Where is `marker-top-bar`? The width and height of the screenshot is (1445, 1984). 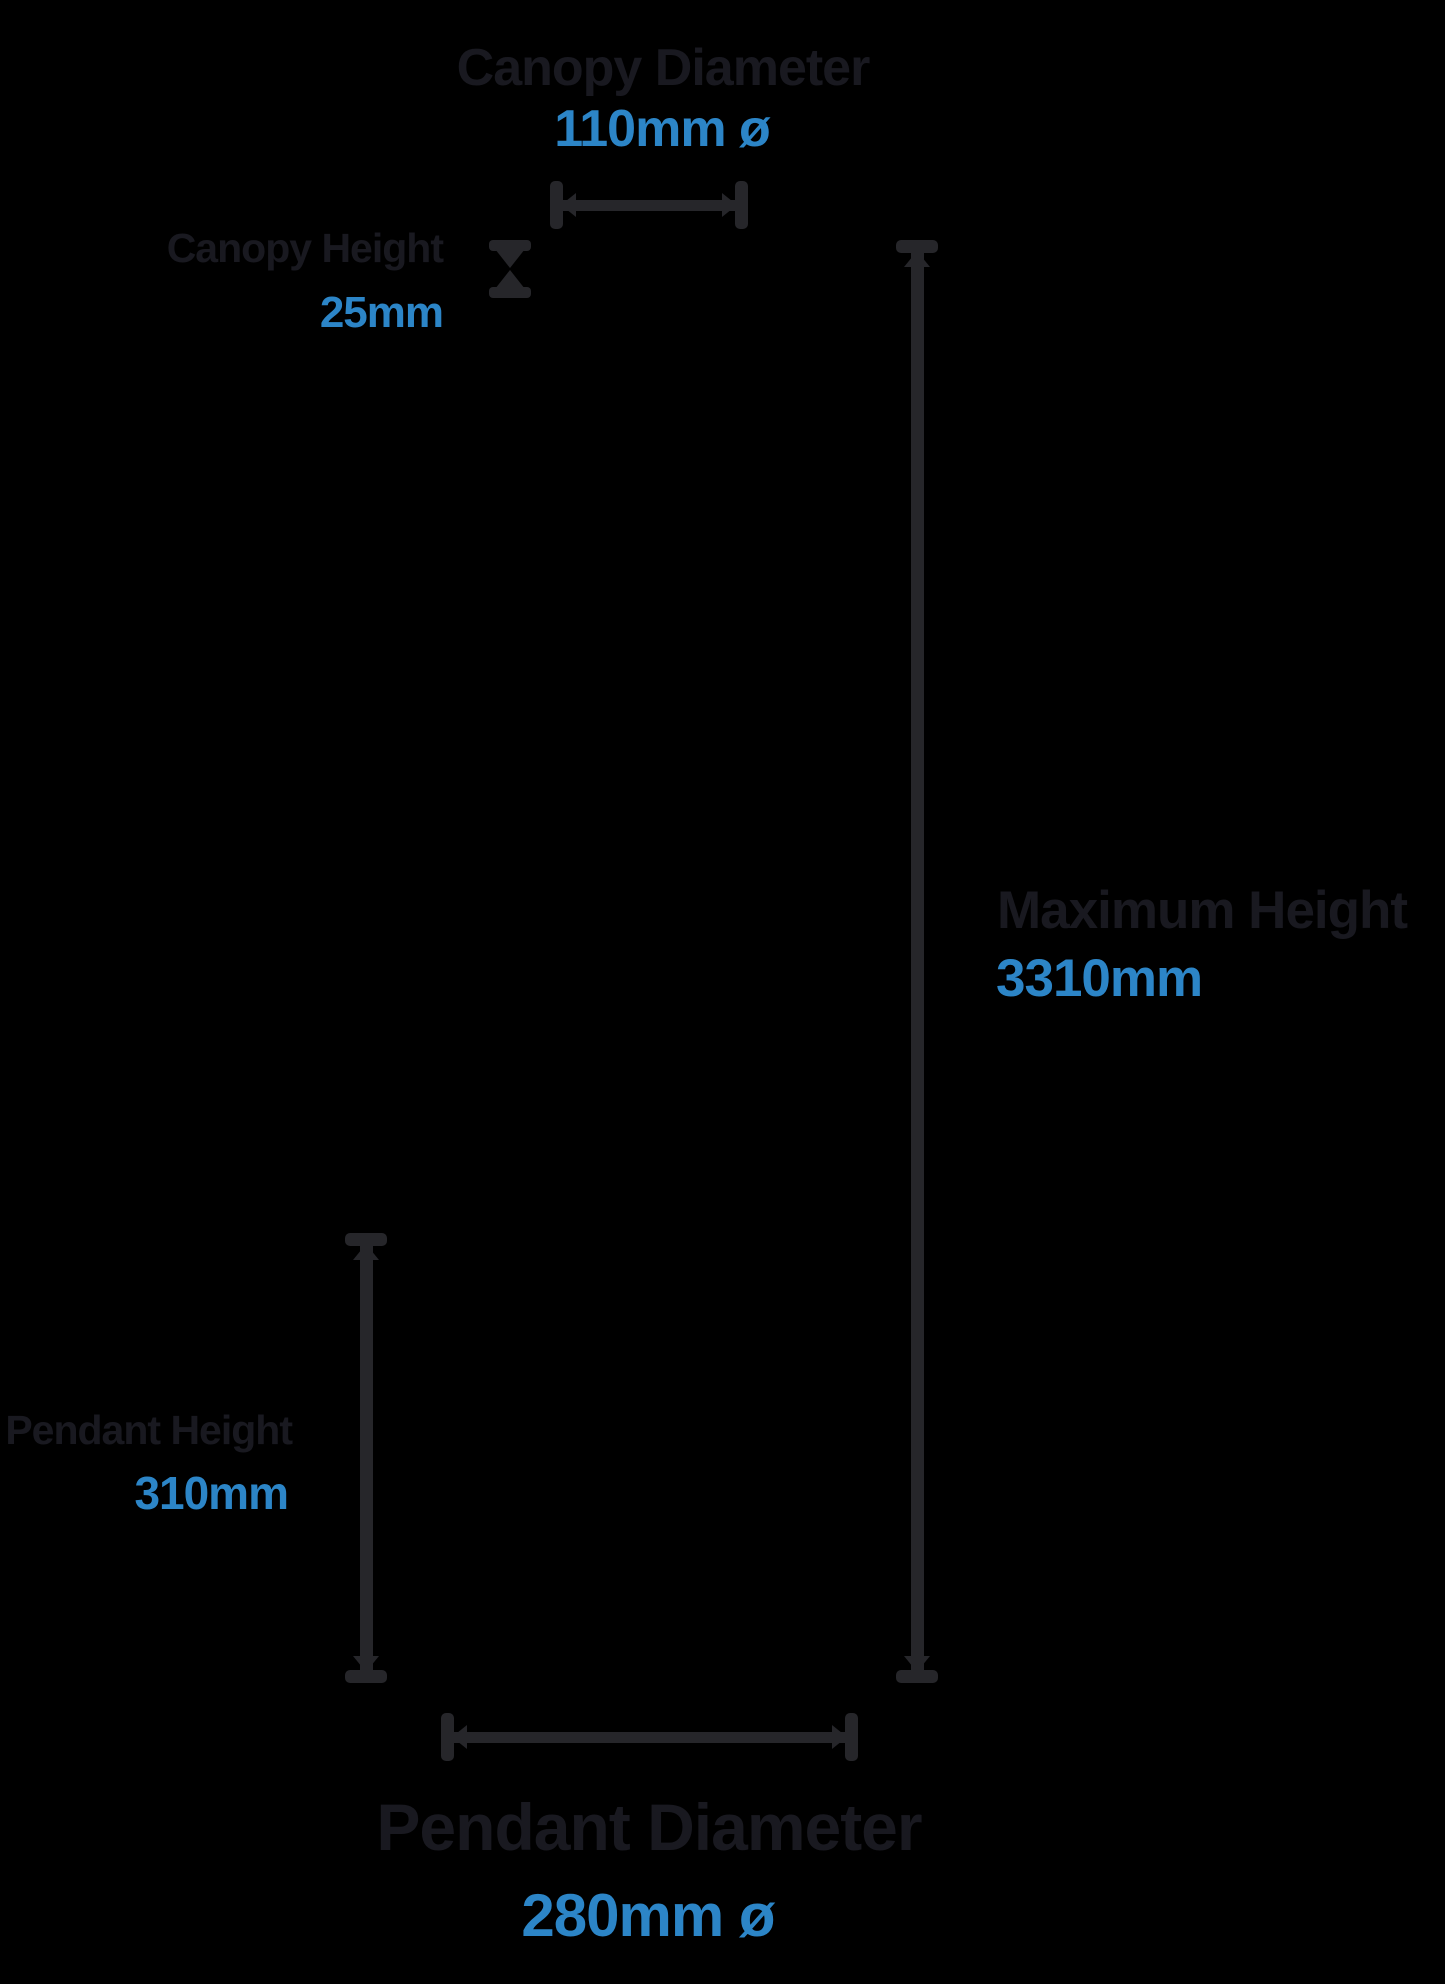 marker-top-bar is located at coordinates (510, 245).